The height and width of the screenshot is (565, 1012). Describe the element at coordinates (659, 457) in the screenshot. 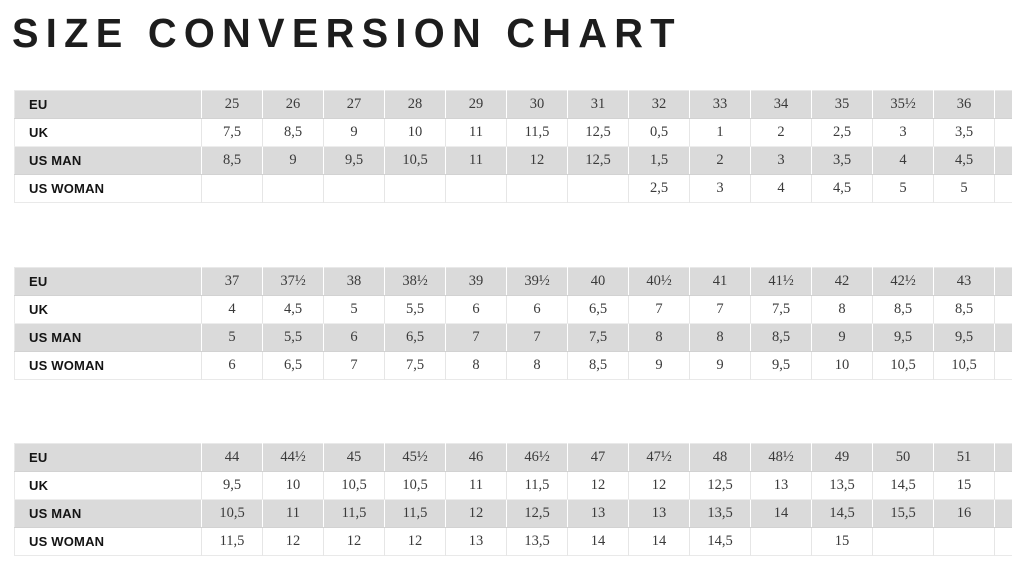

I see `size-cell: 47½` at that location.